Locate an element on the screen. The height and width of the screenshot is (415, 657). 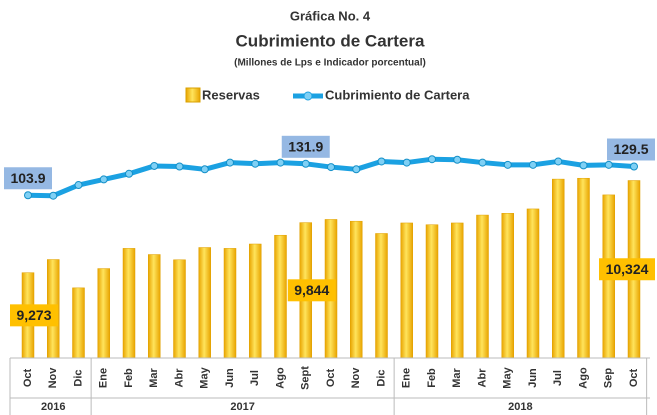
line-label: 129.5 is located at coordinates (630, 149).